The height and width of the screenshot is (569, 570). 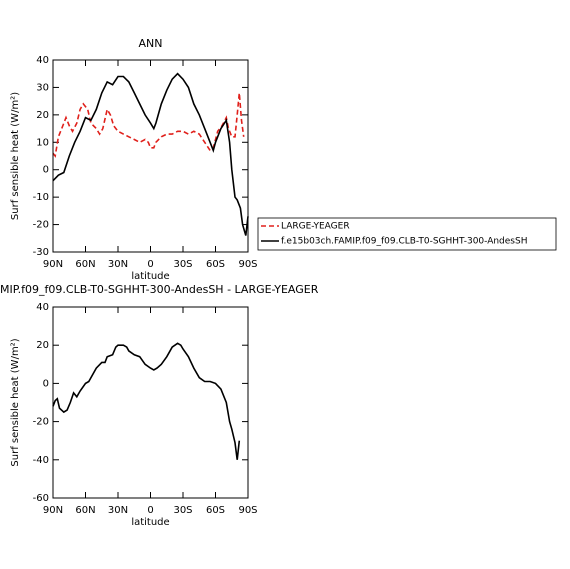 What do you see at coordinates (42, 87) in the screenshot?
I see `y-tick-label: 30` at bounding box center [42, 87].